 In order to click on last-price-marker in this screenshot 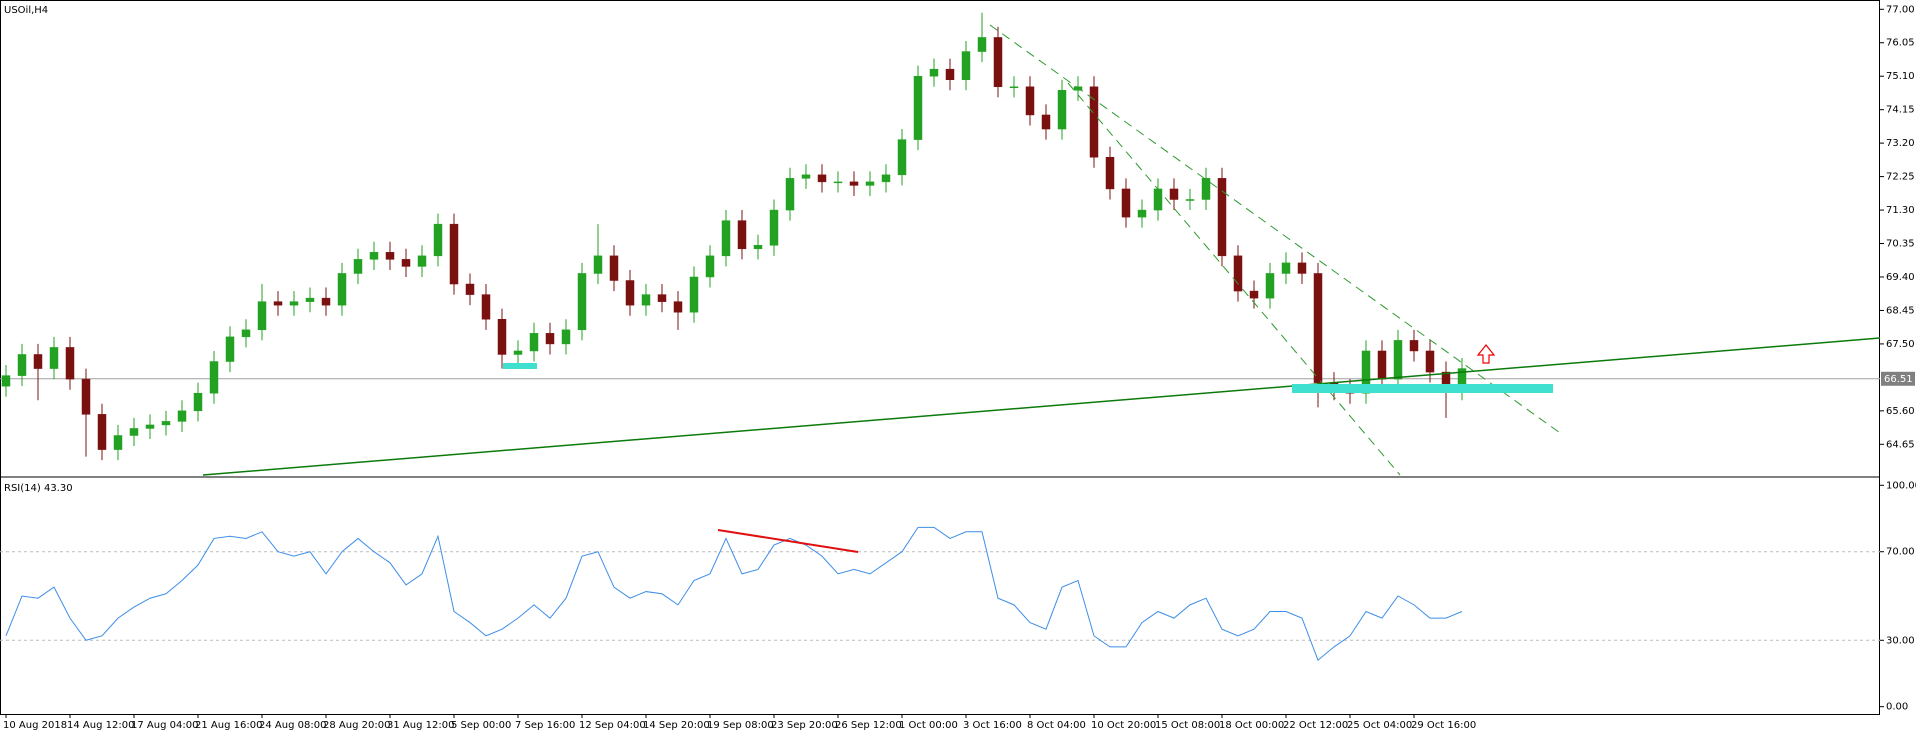, I will do `click(1898, 378)`.